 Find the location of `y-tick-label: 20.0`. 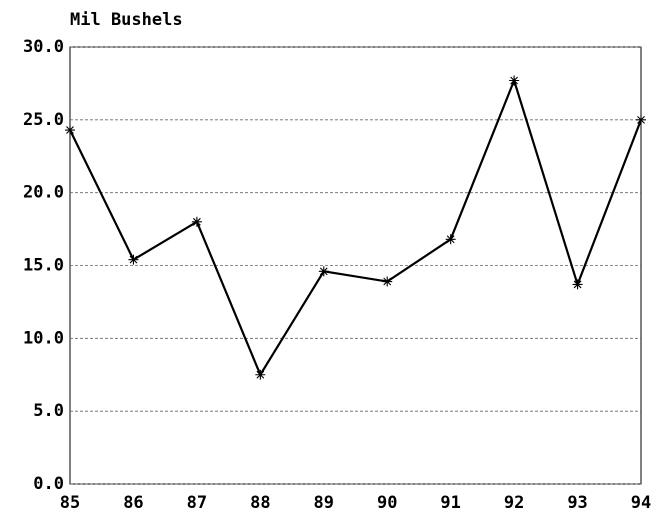

y-tick-label: 20.0 is located at coordinates (43, 193).